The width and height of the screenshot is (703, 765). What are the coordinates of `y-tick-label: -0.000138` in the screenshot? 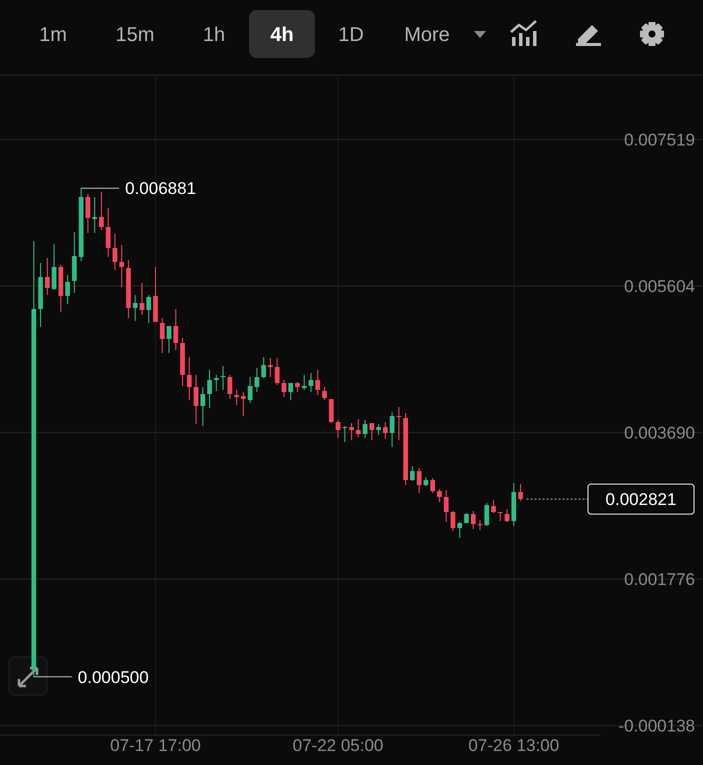 It's located at (656, 726).